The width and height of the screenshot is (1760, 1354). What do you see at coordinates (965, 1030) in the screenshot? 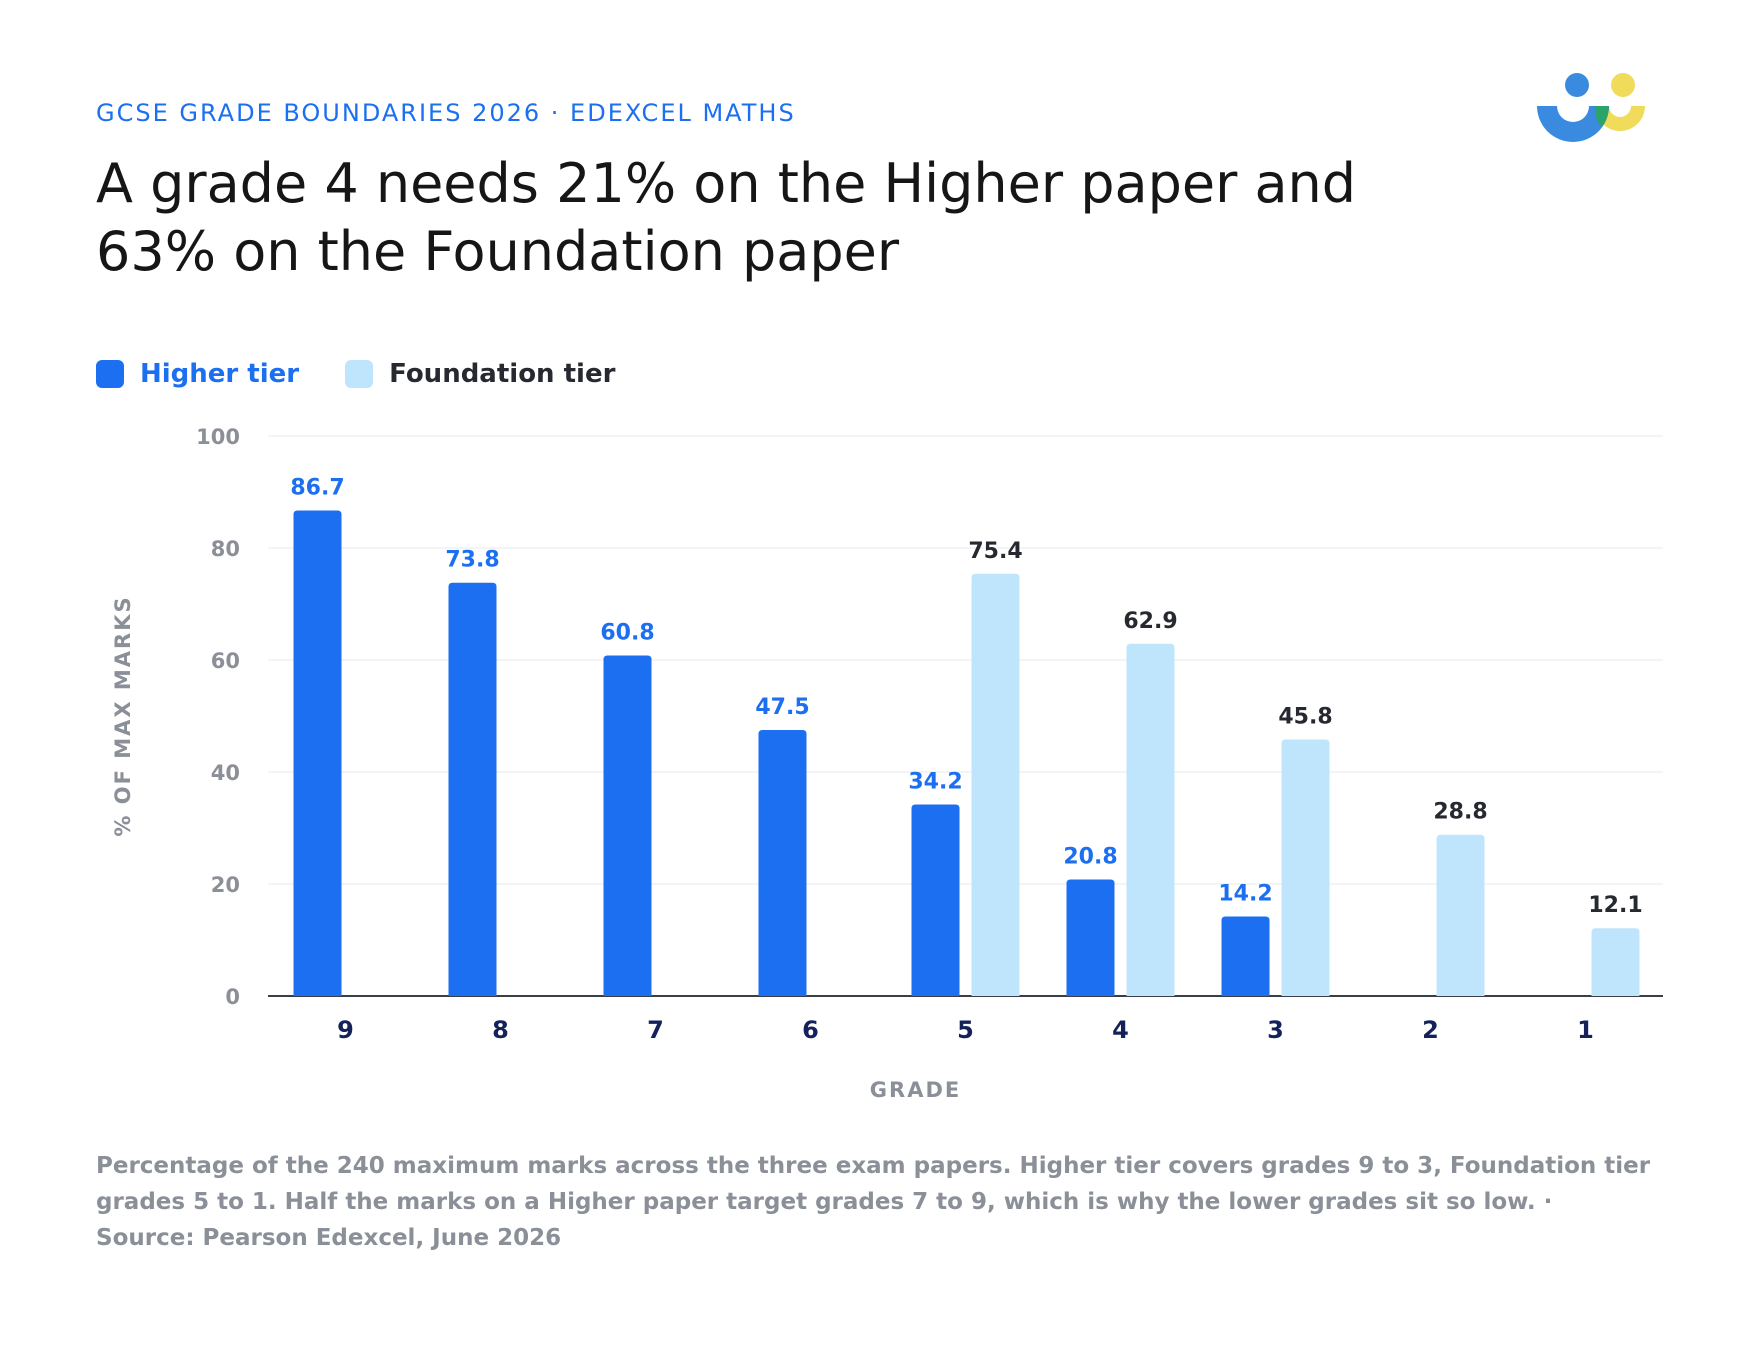
I see `x-tick-label: 5` at bounding box center [965, 1030].